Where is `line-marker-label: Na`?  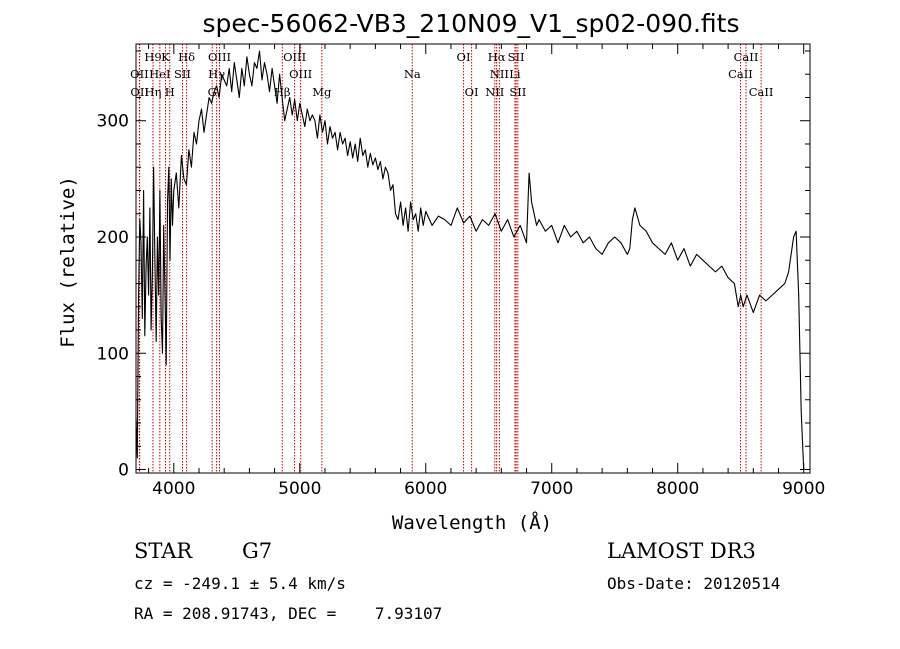
line-marker-label: Na is located at coordinates (412, 74).